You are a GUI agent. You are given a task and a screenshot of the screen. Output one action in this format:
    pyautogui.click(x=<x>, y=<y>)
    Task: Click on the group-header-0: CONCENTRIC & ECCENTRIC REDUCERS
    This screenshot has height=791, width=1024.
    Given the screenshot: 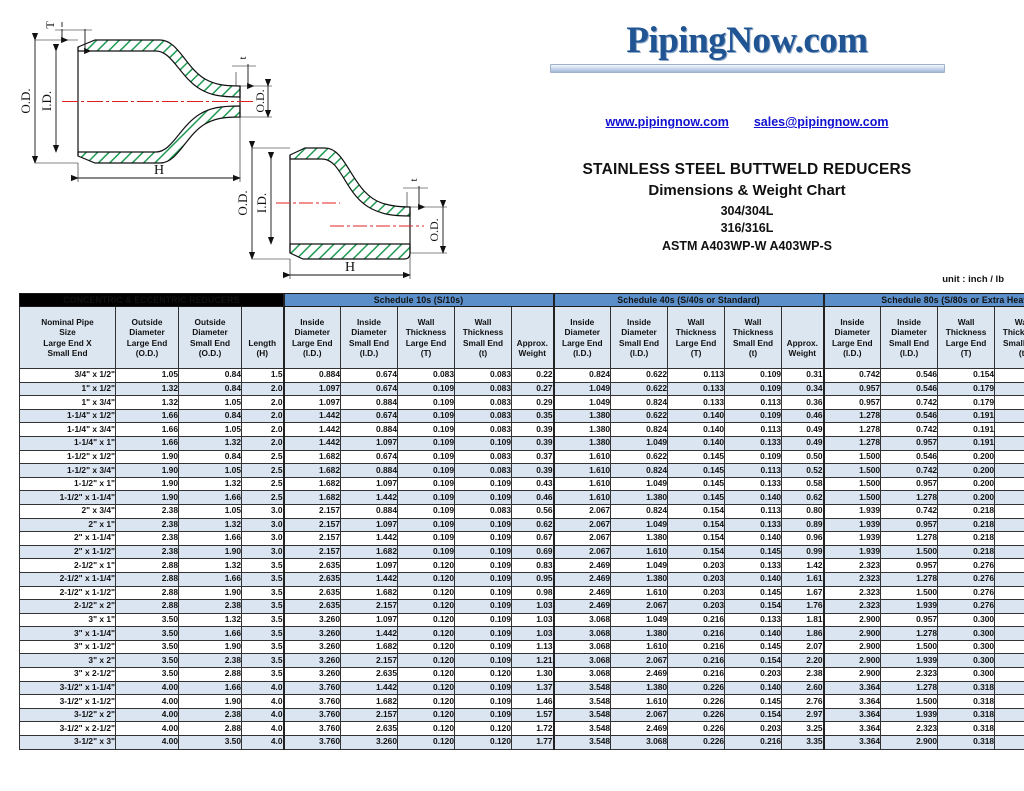 What is the action you would take?
    pyautogui.click(x=151, y=300)
    